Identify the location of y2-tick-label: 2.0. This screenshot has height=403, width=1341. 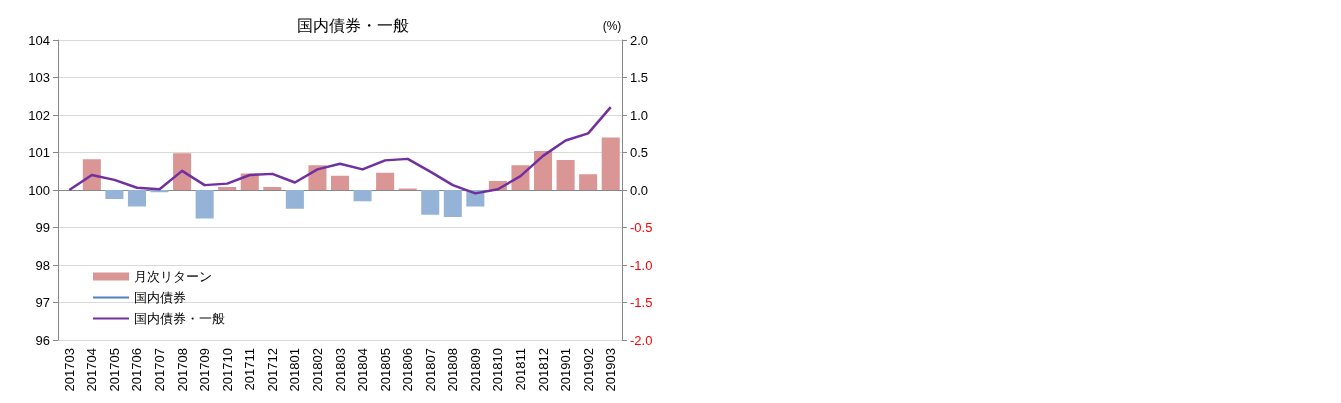
(639, 40).